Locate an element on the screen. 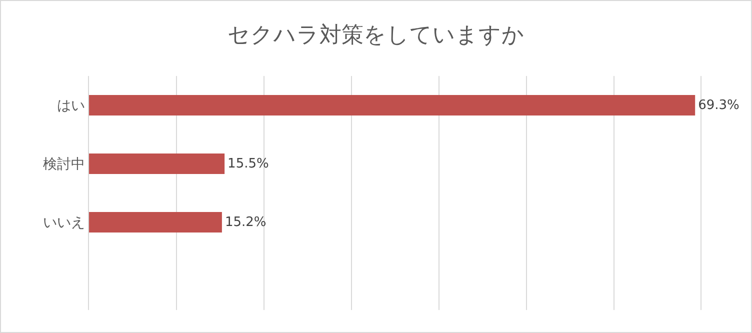 The image size is (752, 333). y-tick-label: はい is located at coordinates (71, 106).